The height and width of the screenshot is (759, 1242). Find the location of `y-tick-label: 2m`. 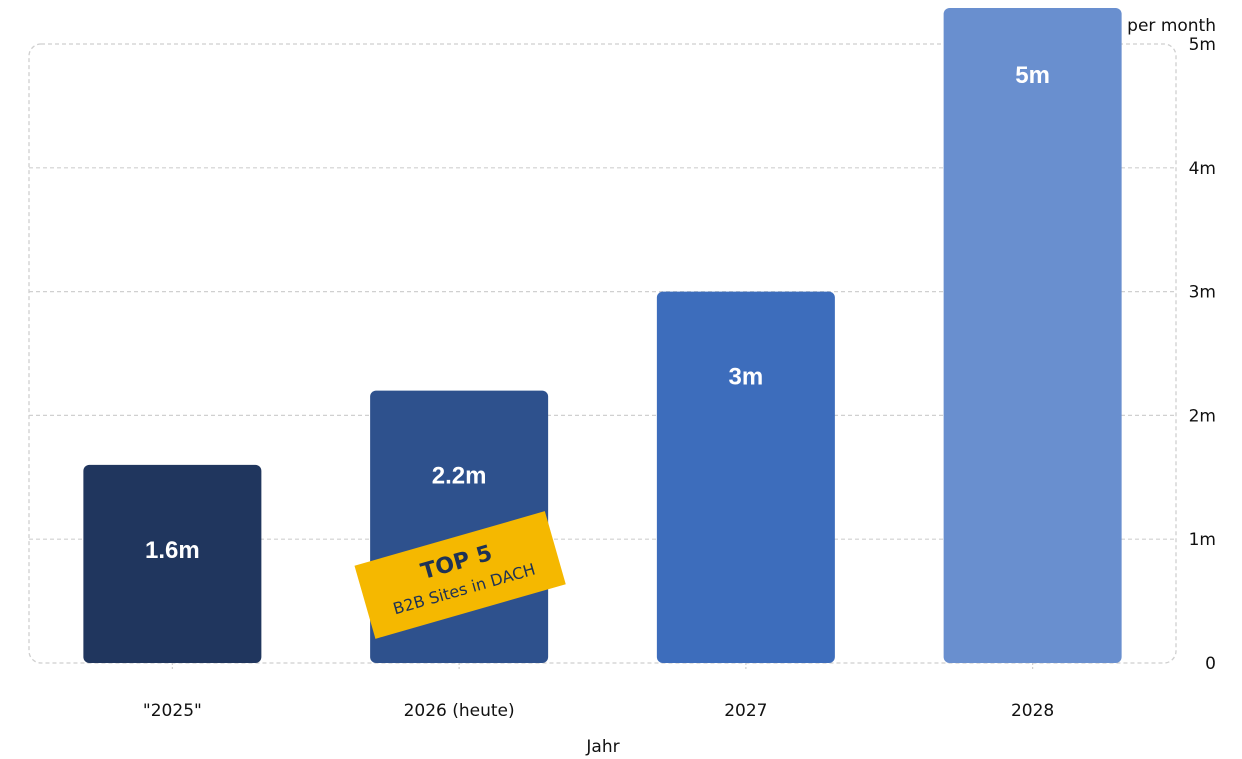

y-tick-label: 2m is located at coordinates (1202, 416).